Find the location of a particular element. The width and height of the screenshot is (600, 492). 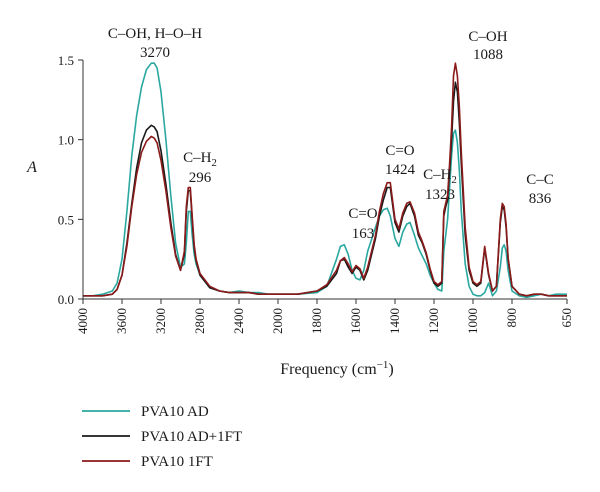

y-tick-label: 0.0 is located at coordinates (66, 299).